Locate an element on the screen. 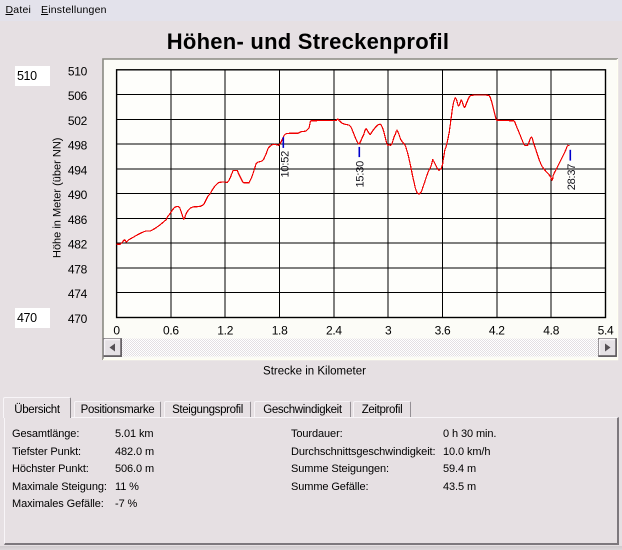 The width and height of the screenshot is (622, 550). svg-text: 510 is located at coordinates (78, 71).